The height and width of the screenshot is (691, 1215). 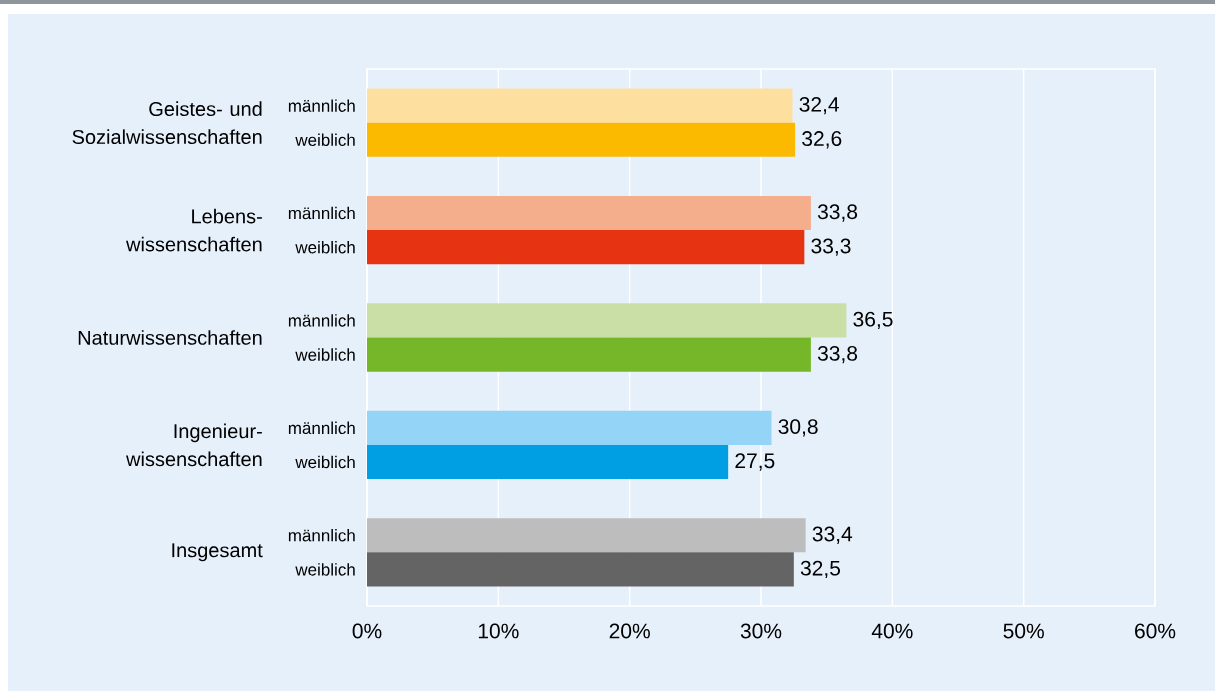 I want to click on y-tick-label: Naturwissenschaften, so click(x=170, y=337).